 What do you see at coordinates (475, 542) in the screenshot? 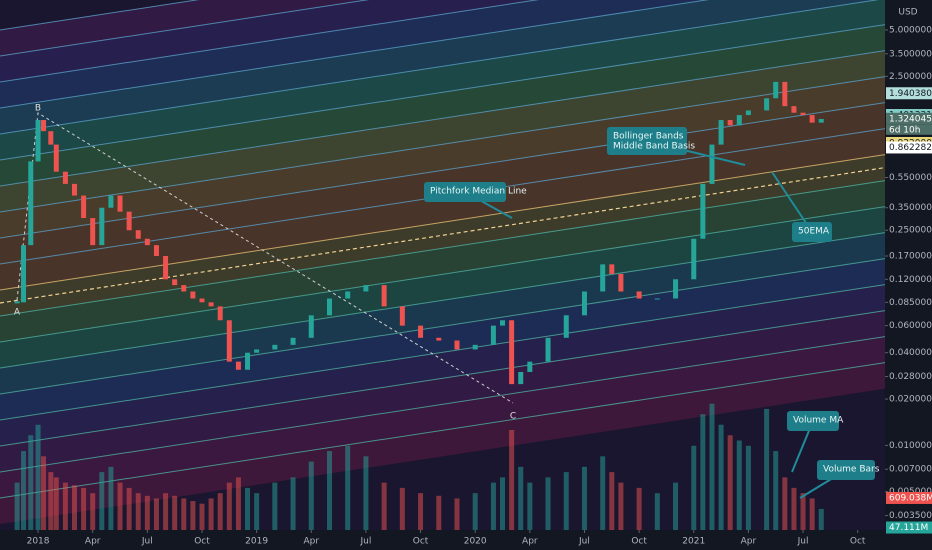
I see `x-tick-label: 2020` at bounding box center [475, 542].